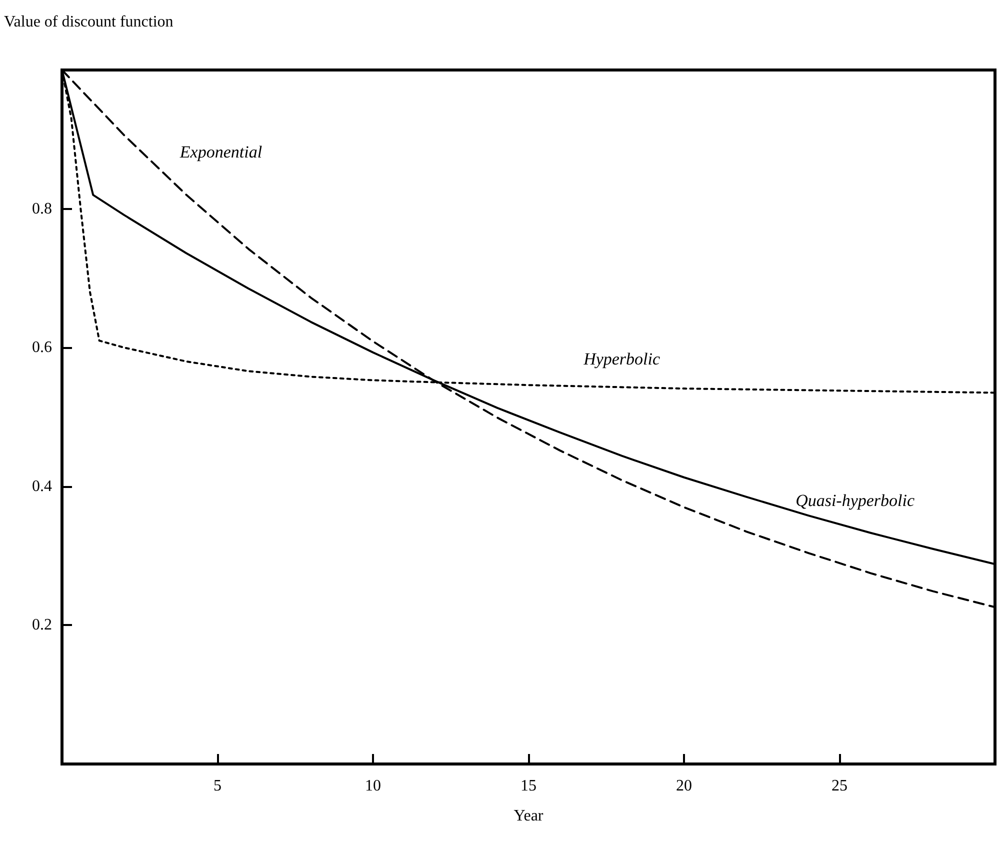 Image resolution: width=999 pixels, height=846 pixels. I want to click on y-axis-title: Value of discount function, so click(89, 22).